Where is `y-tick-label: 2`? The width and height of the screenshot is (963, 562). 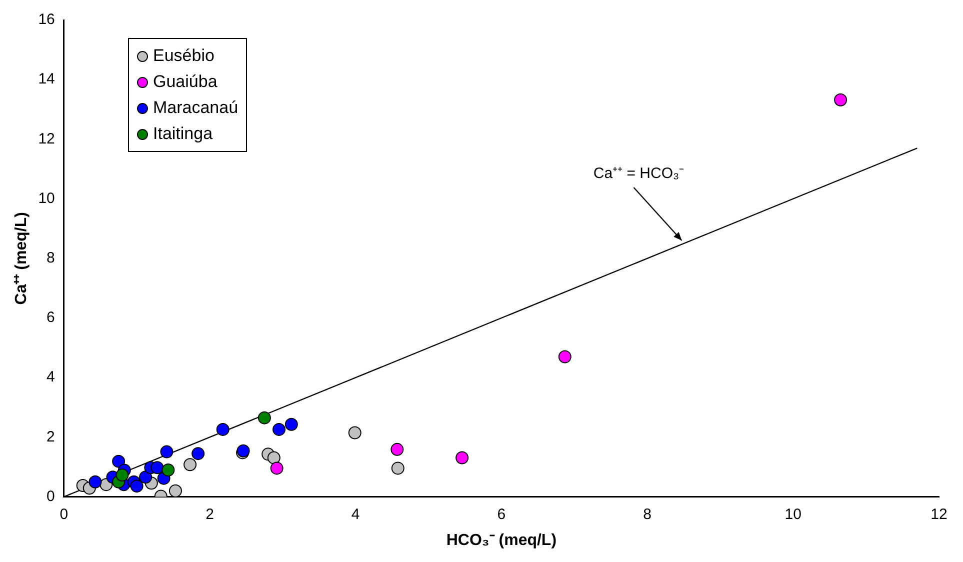 y-tick-label: 2 is located at coordinates (50, 437).